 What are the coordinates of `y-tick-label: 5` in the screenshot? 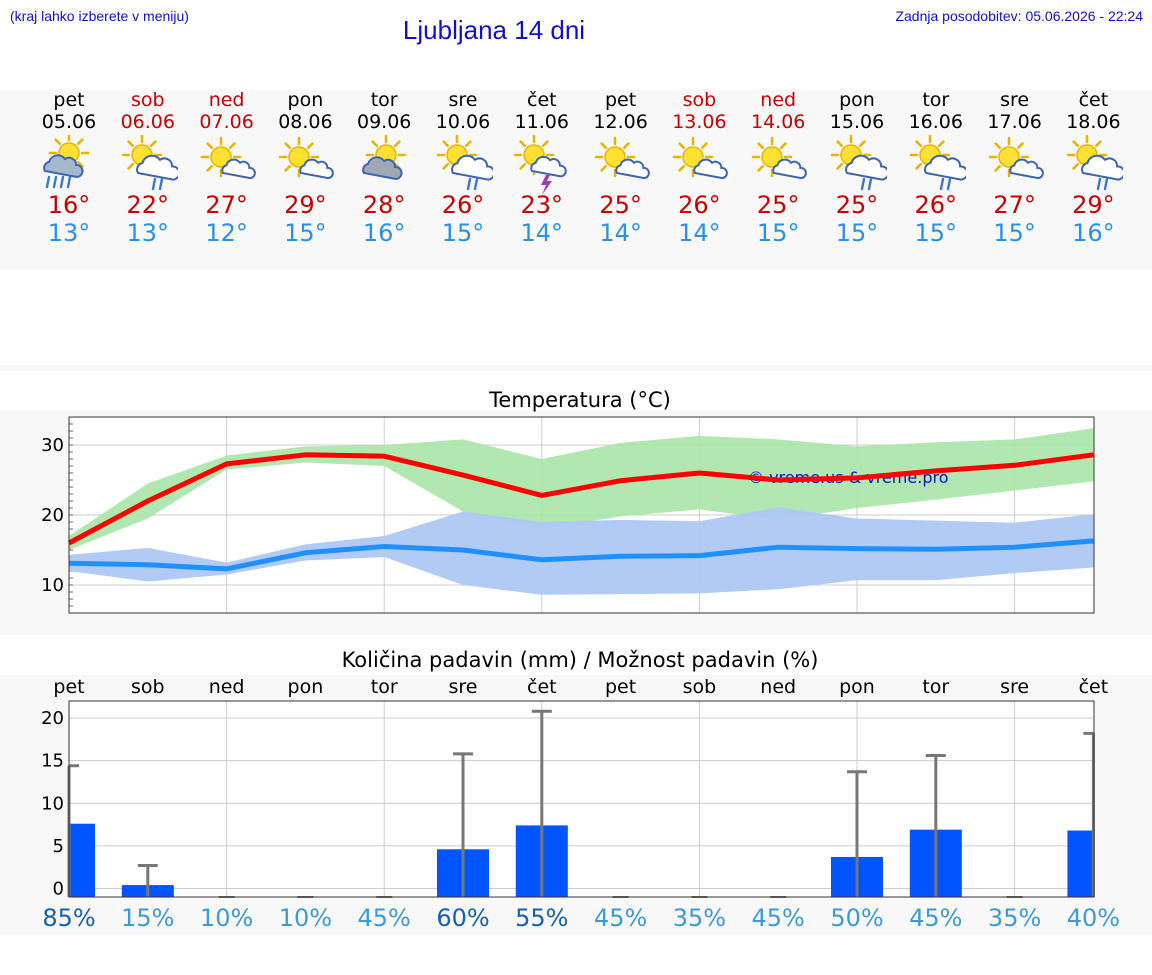 It's located at (58, 846).